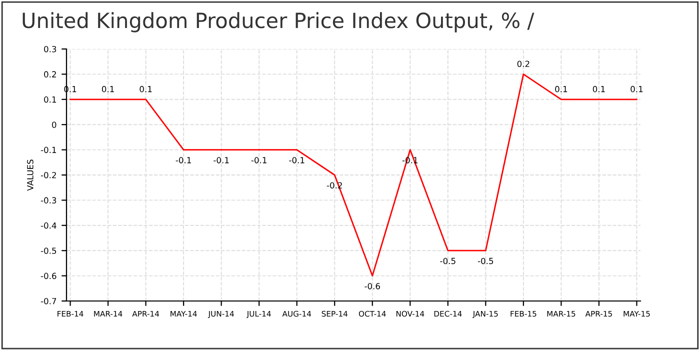 The height and width of the screenshot is (350, 700). What do you see at coordinates (54, 125) in the screenshot?
I see `y-tick-label: 0` at bounding box center [54, 125].